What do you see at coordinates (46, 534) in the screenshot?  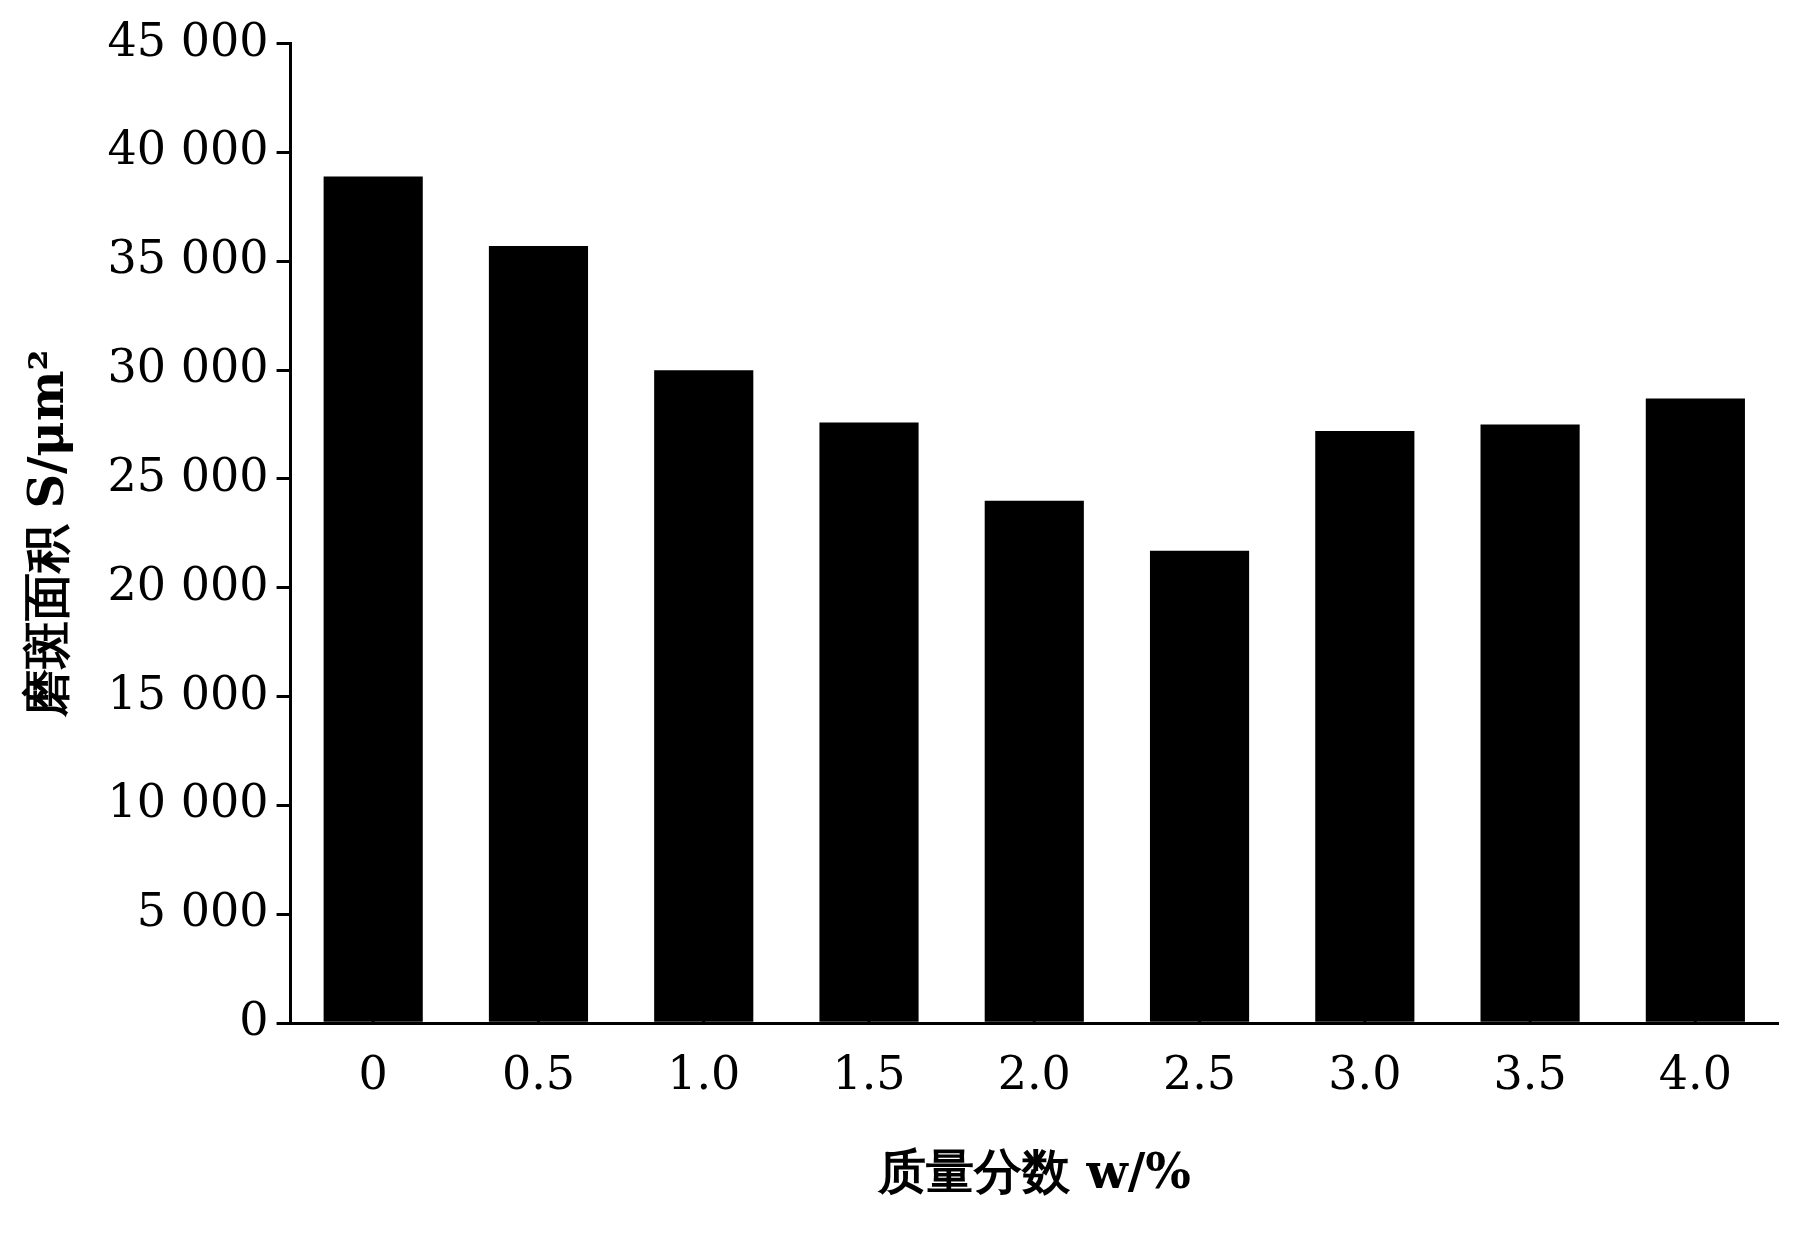 I see `y-axis-title: 磨斑面积 S/μm²` at bounding box center [46, 534].